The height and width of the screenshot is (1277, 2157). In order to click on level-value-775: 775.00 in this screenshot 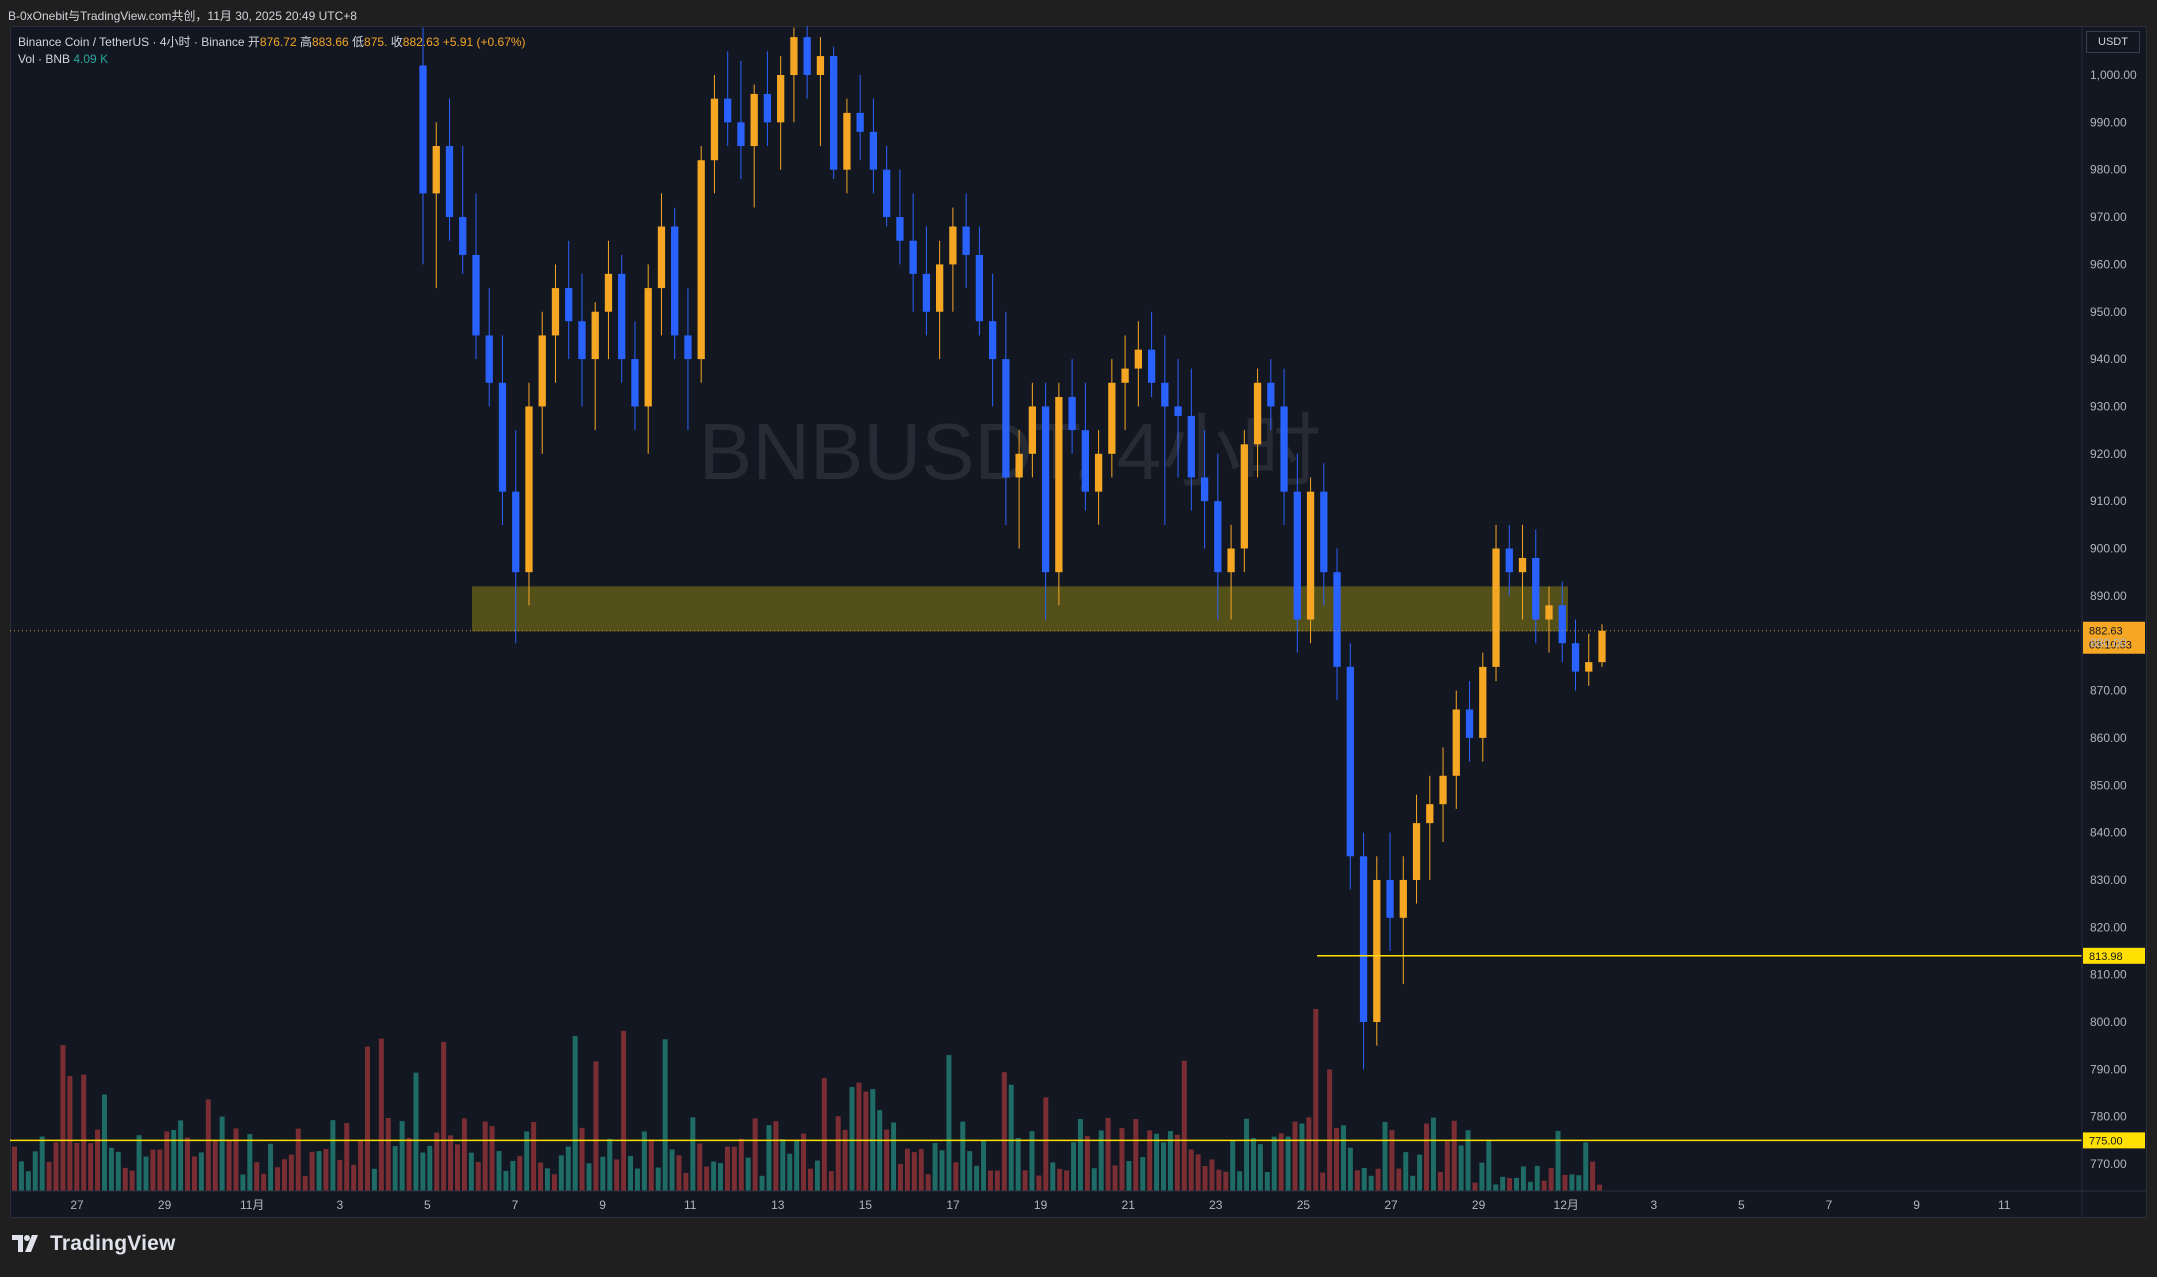, I will do `click(2106, 1141)`.